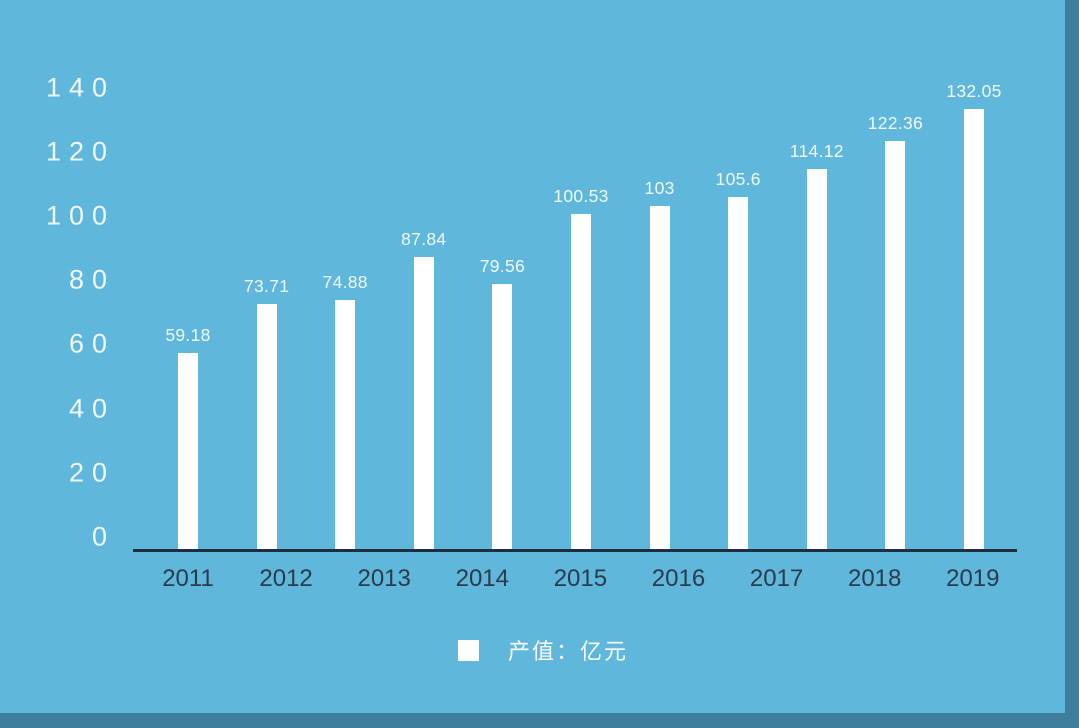 Image resolution: width=1079 pixels, height=728 pixels. I want to click on bottom-edge-strip, so click(539, 720).